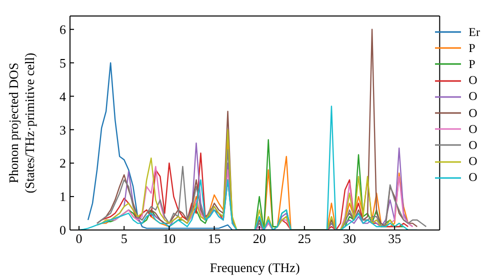 The image size is (500, 280). What do you see at coordinates (124, 238) in the screenshot?
I see `x-tick-label: 5` at bounding box center [124, 238].